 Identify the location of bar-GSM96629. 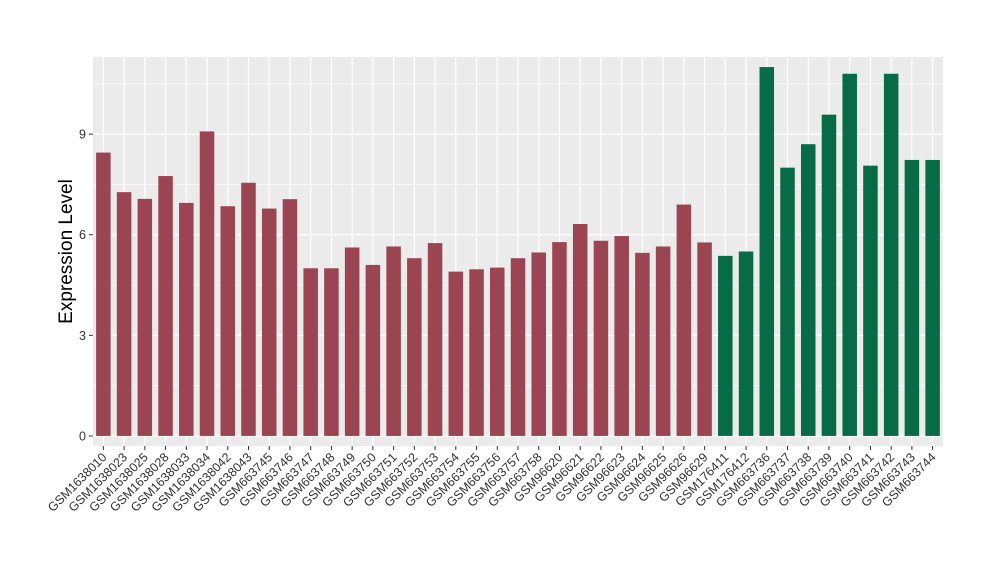
(704, 339).